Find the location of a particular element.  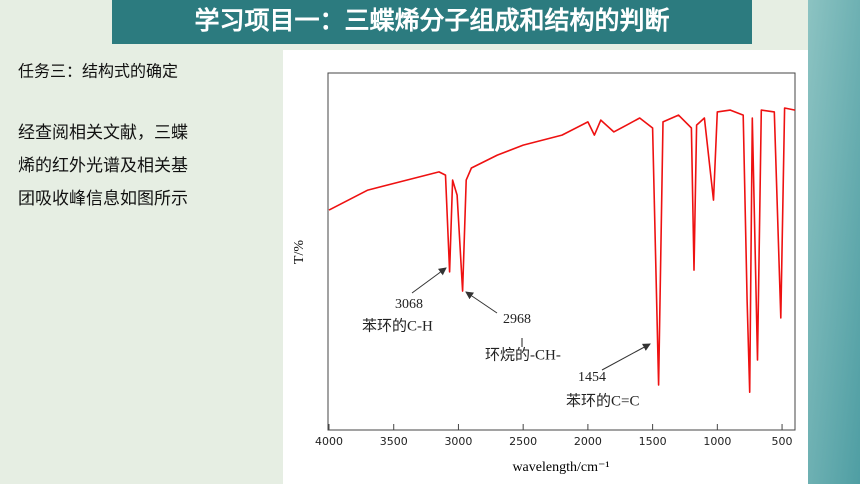

side-ribbon is located at coordinates (834, 242).